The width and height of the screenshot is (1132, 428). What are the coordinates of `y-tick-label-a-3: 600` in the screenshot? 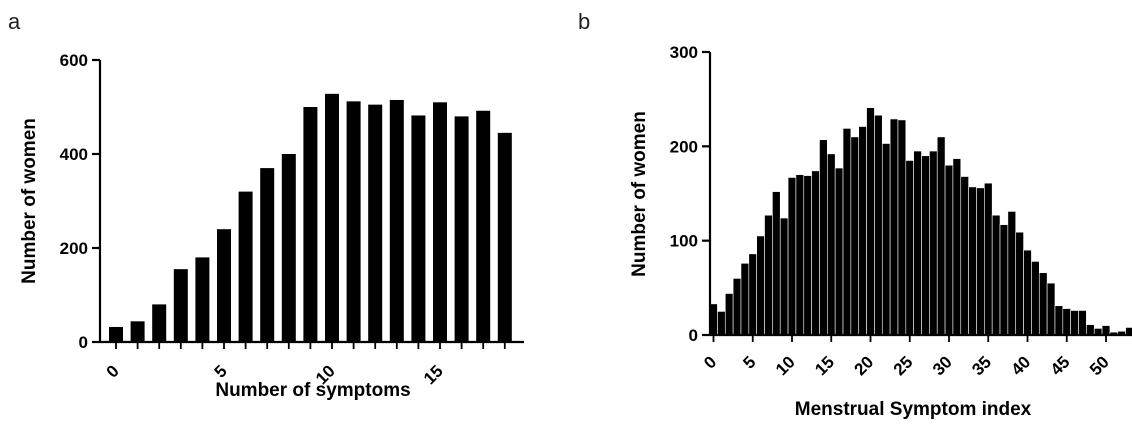 It's located at (74, 60).